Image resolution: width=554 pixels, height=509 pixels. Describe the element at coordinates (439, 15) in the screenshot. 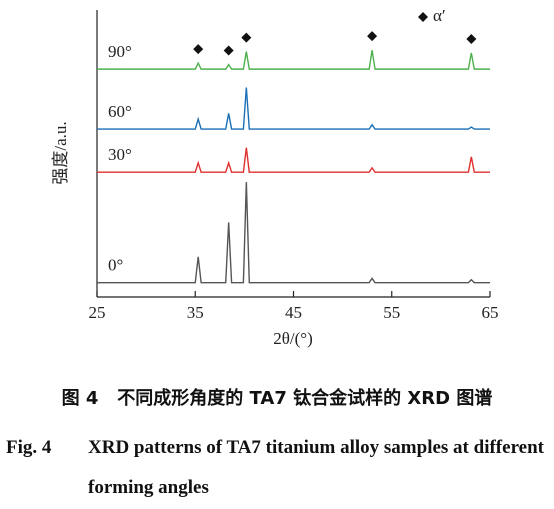

I see `legend-label: α′` at that location.